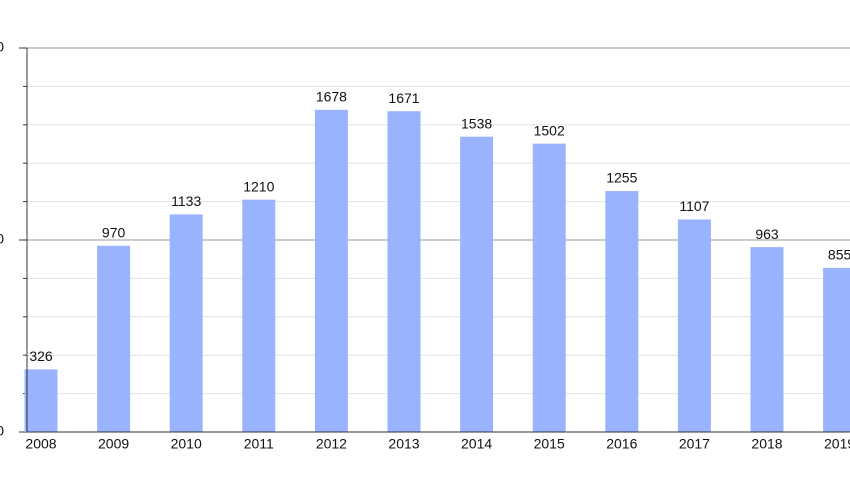  What do you see at coordinates (258, 186) in the screenshot?
I see `value-label: 1210` at bounding box center [258, 186].